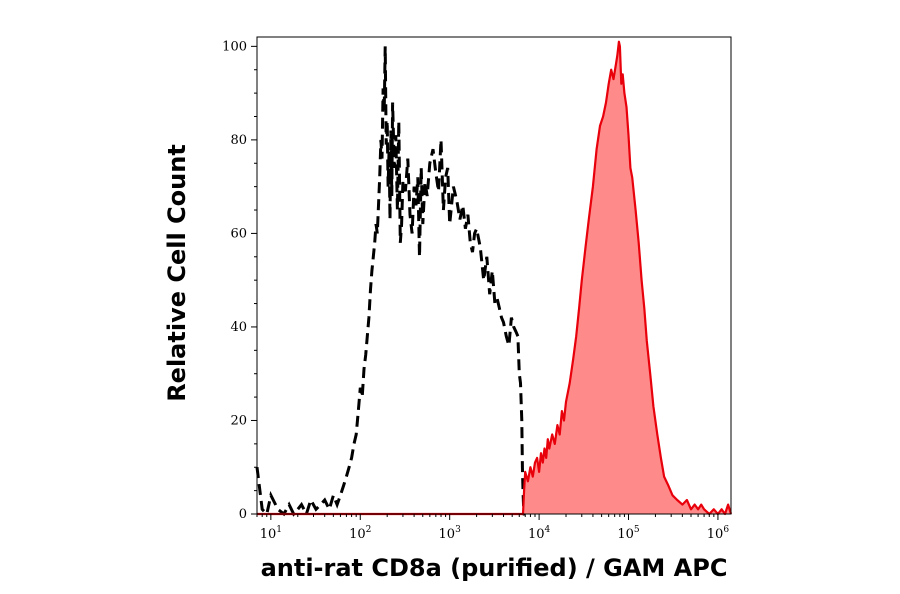 The image size is (900, 594). What do you see at coordinates (718, 533) in the screenshot?
I see `x-tick-label: 10⁶` at bounding box center [718, 533].